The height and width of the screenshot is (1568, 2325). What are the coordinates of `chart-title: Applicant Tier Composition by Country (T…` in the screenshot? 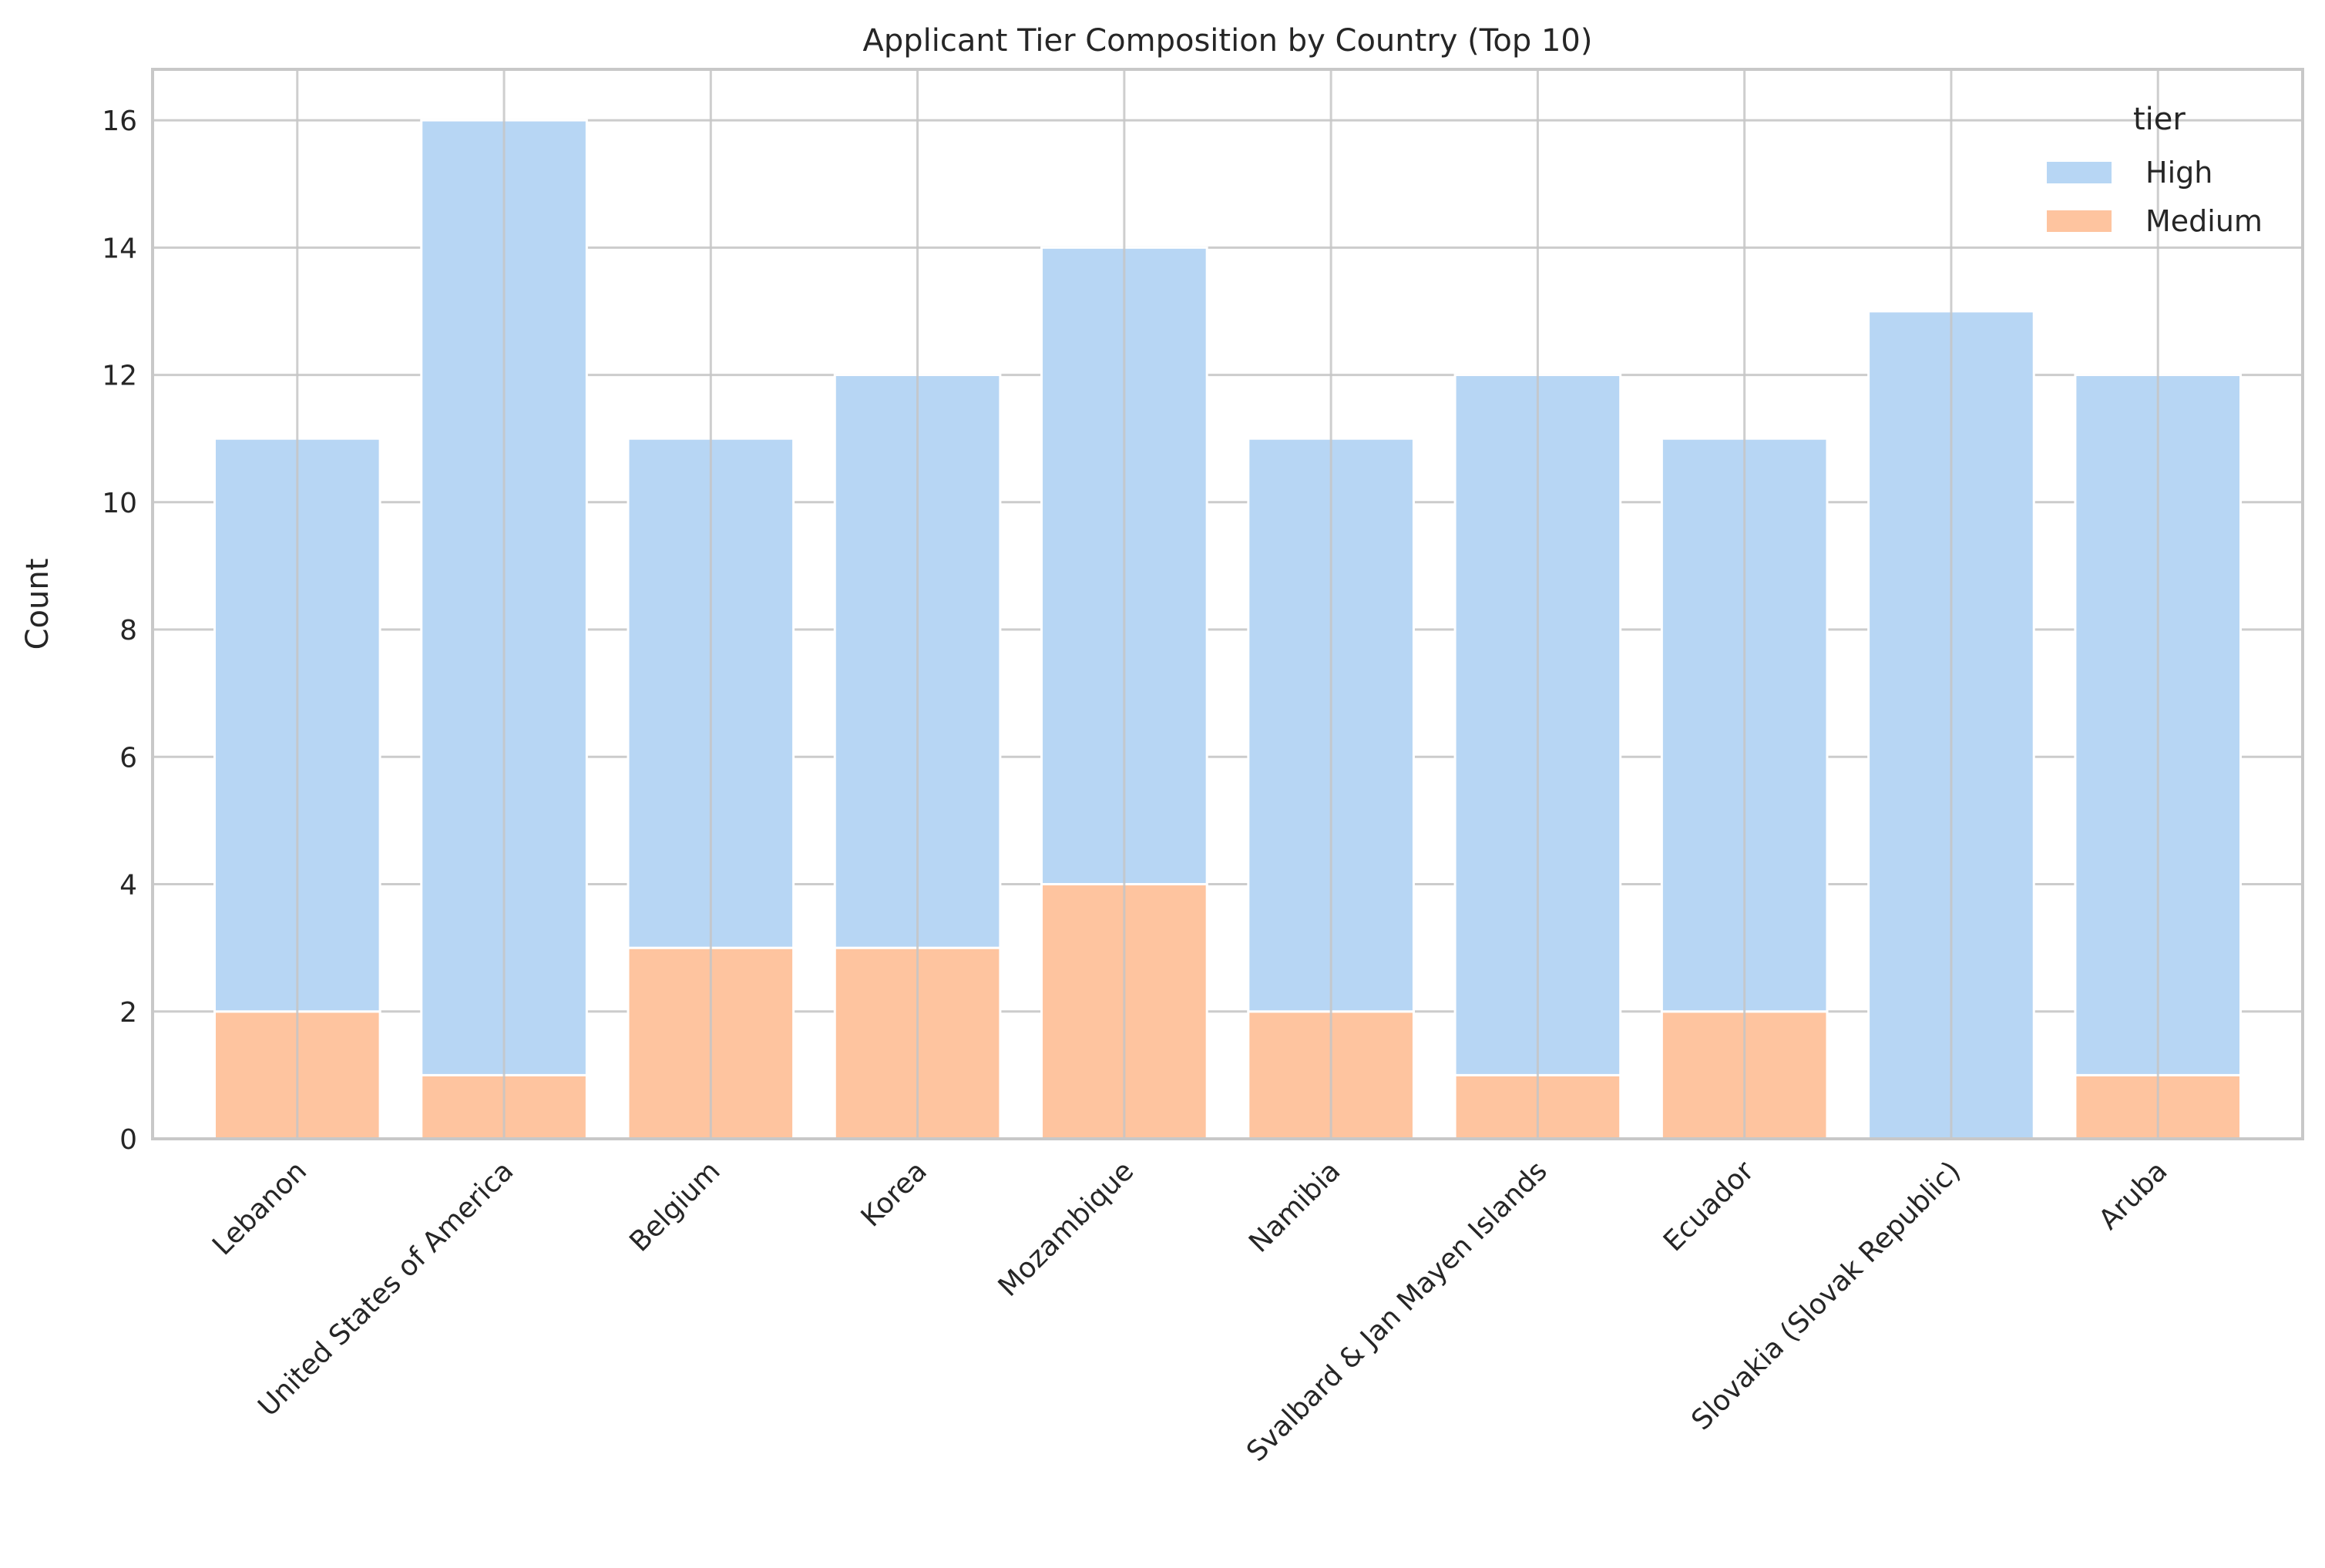 It's located at (1228, 41).